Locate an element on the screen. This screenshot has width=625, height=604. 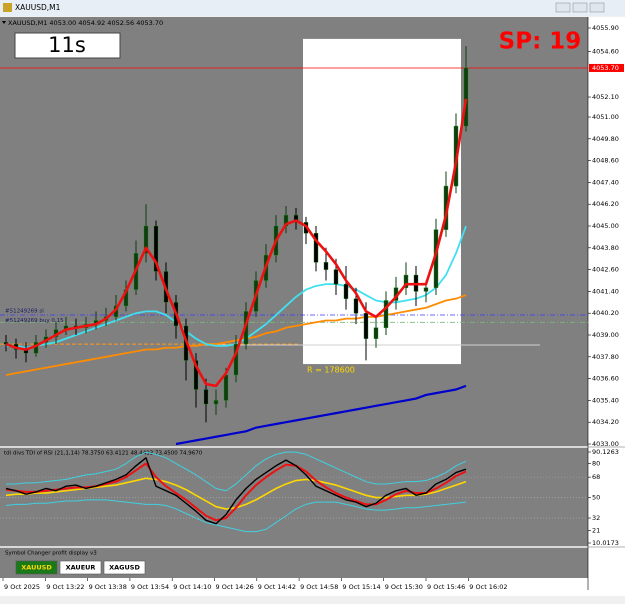
y-tick-label: 4048.60 is located at coordinates (605, 161).